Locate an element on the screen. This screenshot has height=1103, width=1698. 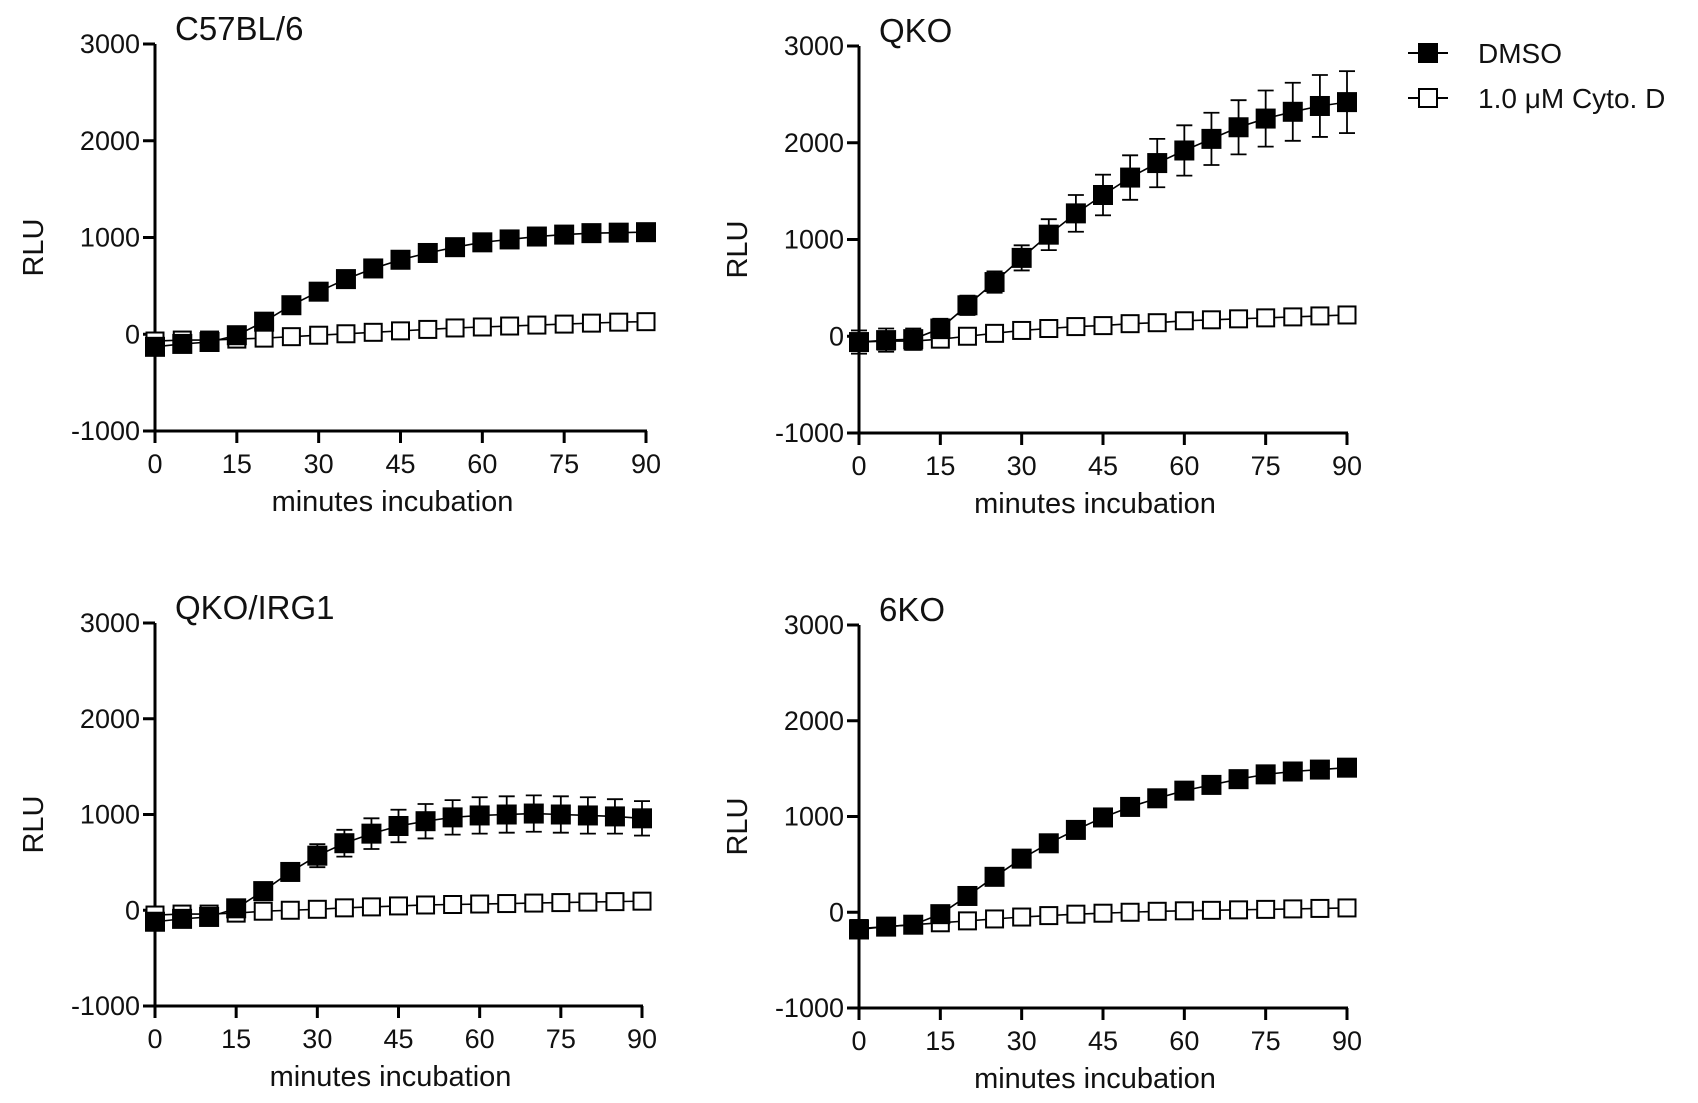
legend-label-dmso: DMSO is located at coordinates (1520, 53).